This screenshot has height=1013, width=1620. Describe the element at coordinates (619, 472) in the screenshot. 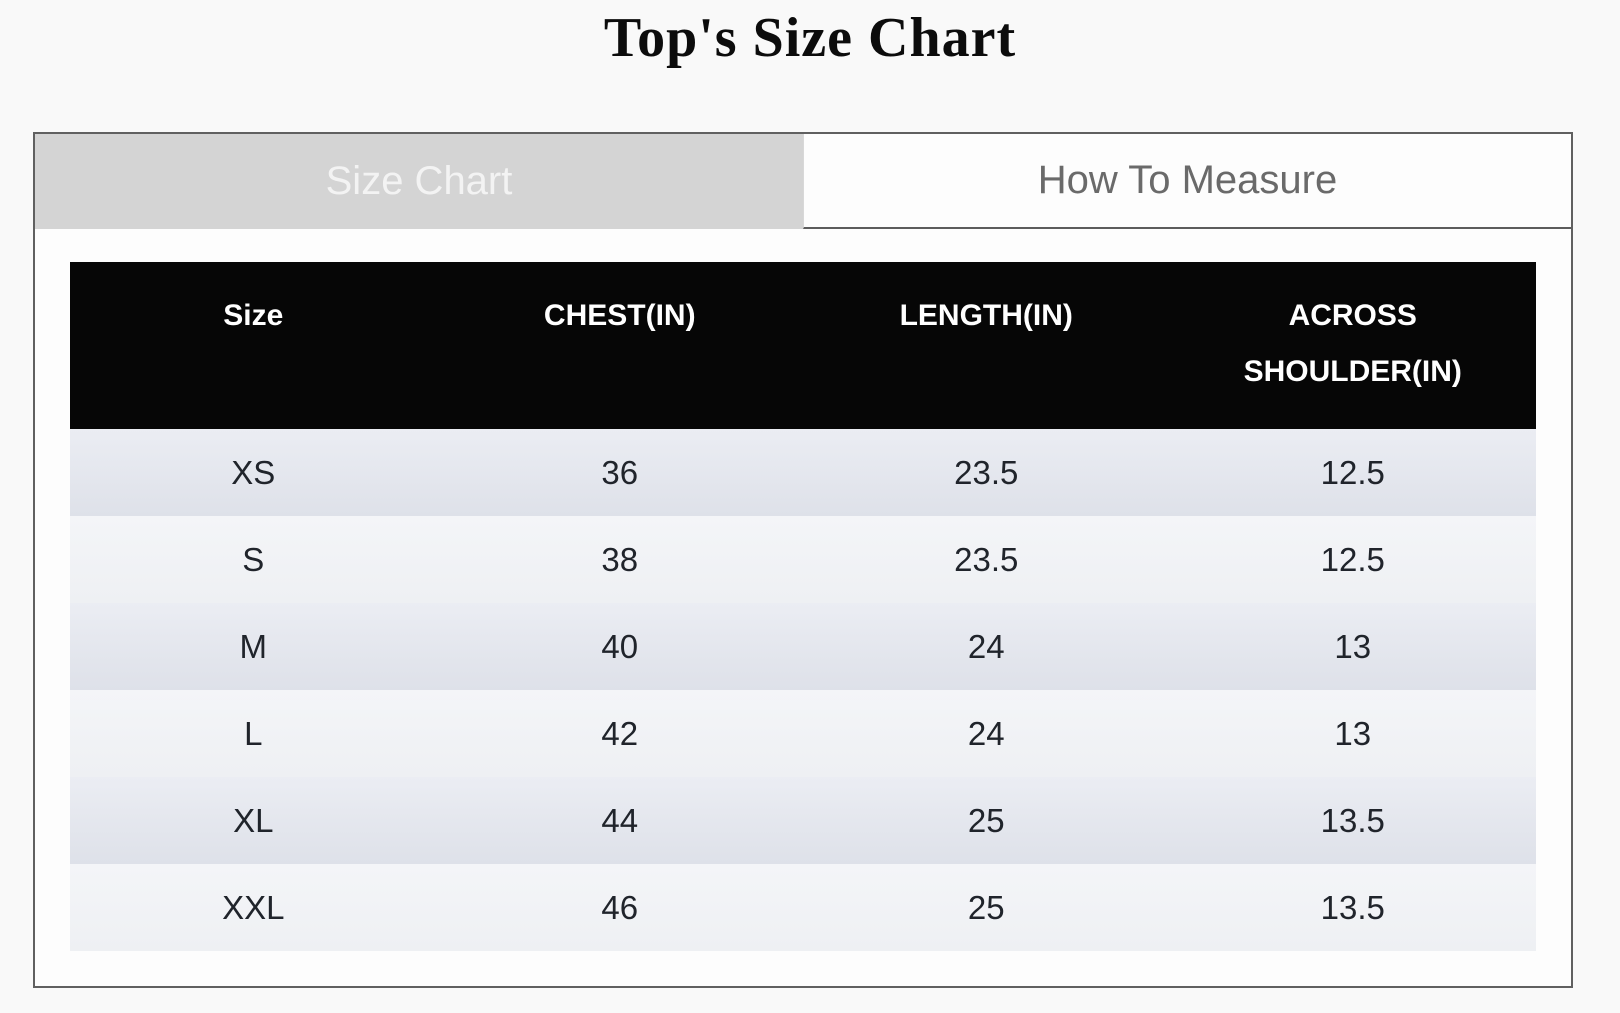

I see `table-cell: 36` at that location.